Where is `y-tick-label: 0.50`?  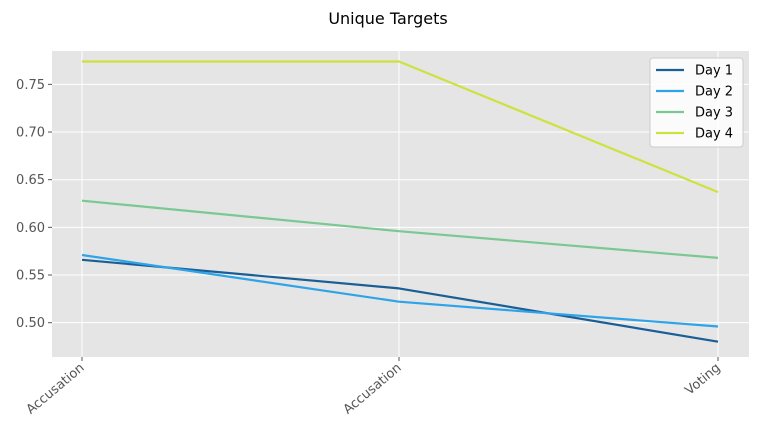
y-tick-label: 0.50 is located at coordinates (30, 323).